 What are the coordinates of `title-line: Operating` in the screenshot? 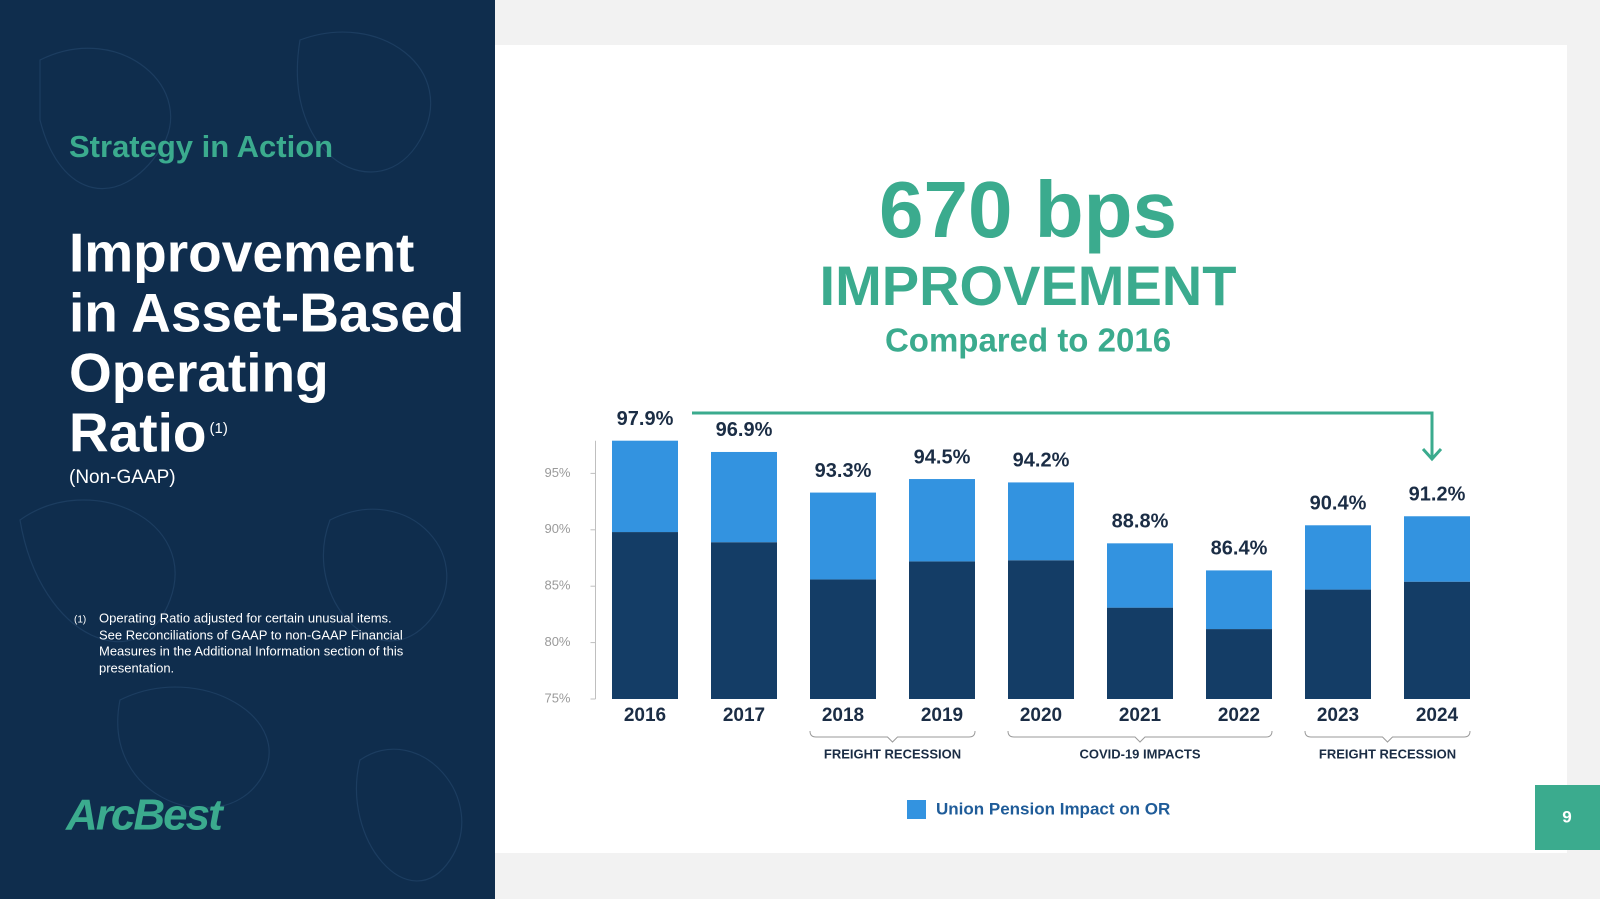 It's located at (199, 373).